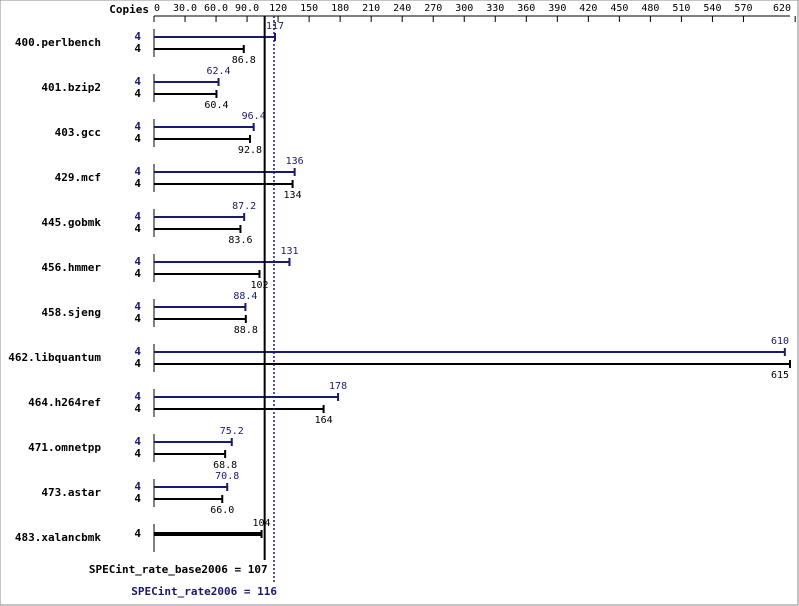  I want to click on category-label: 445.gobmk, so click(71, 222).